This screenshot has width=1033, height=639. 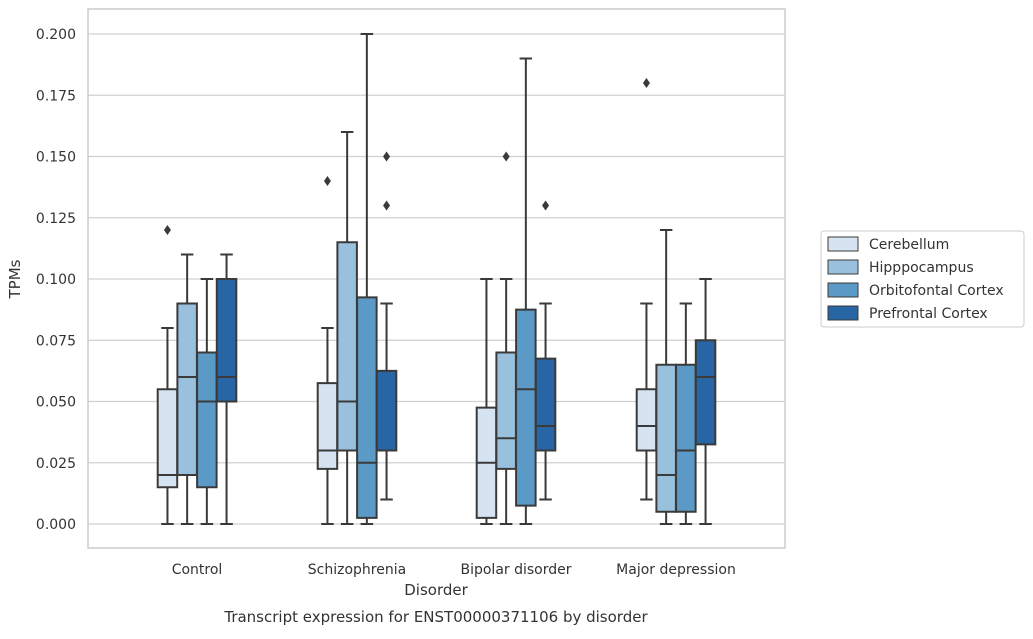 What do you see at coordinates (56, 464) in the screenshot?
I see `y-tick-label: 0.025` at bounding box center [56, 464].